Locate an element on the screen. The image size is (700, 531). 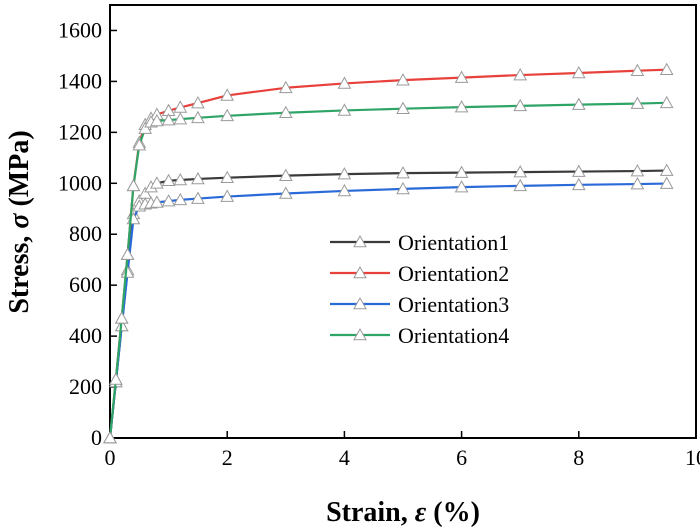
y-tick-label: 200 is located at coordinates (85, 386).